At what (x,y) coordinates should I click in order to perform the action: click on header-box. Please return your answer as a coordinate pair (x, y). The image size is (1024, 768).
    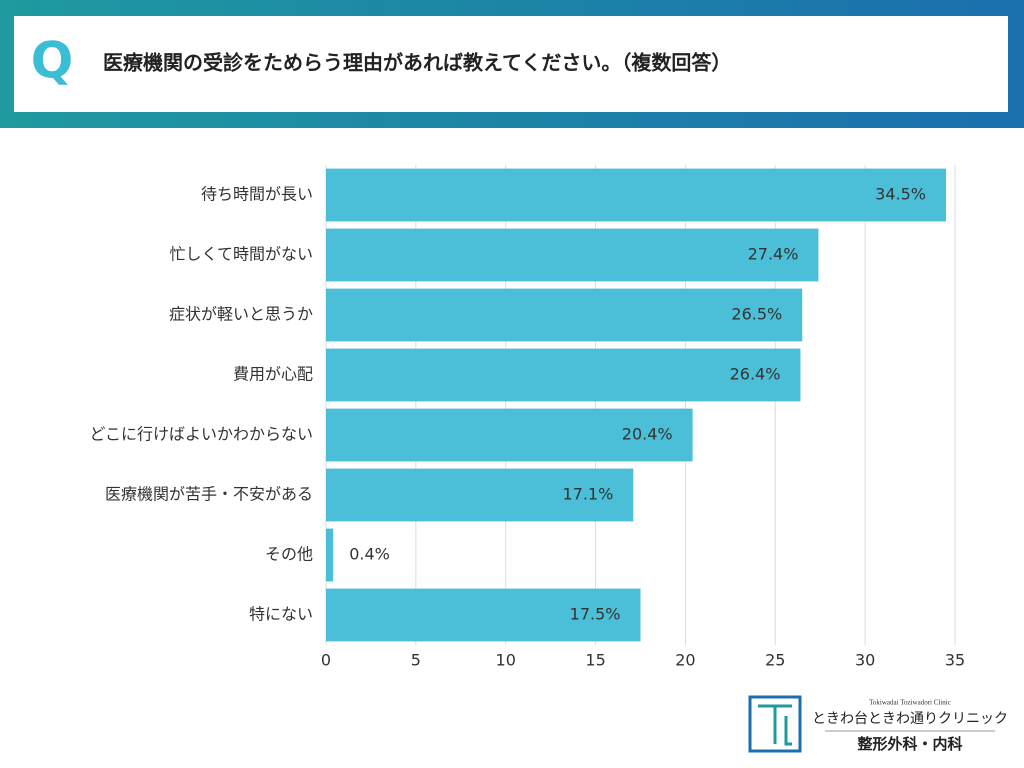
    Looking at the image, I should click on (511, 64).